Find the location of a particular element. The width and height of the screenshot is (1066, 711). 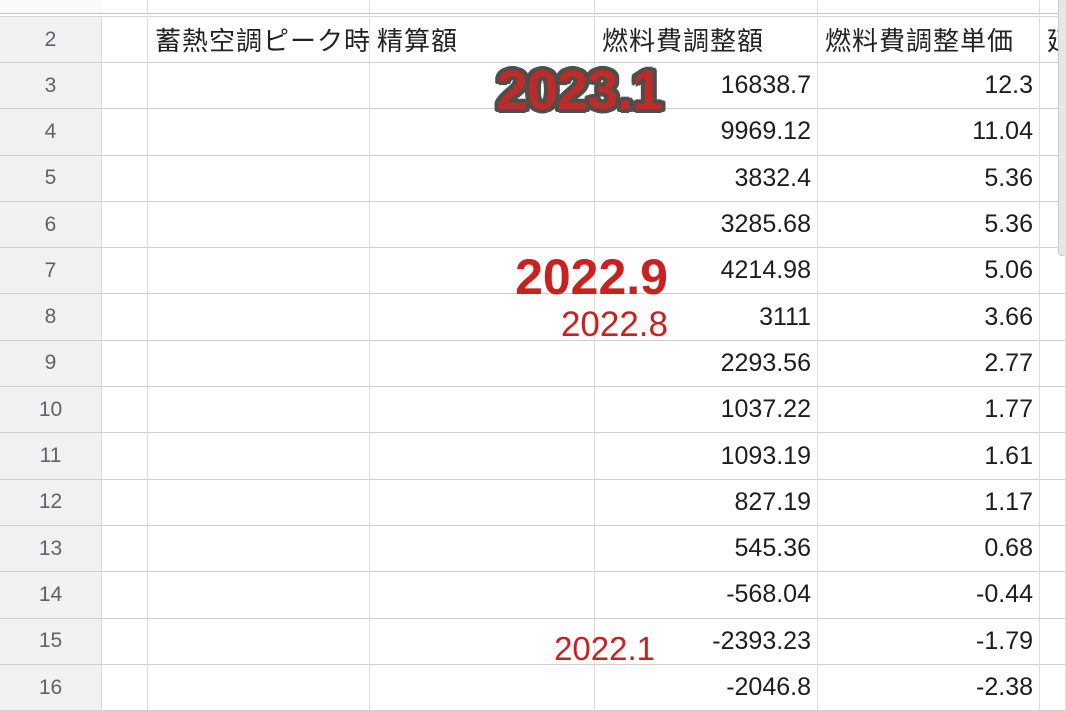

cell-fuel-adjustment-amount: 16838.7 is located at coordinates (706, 86).